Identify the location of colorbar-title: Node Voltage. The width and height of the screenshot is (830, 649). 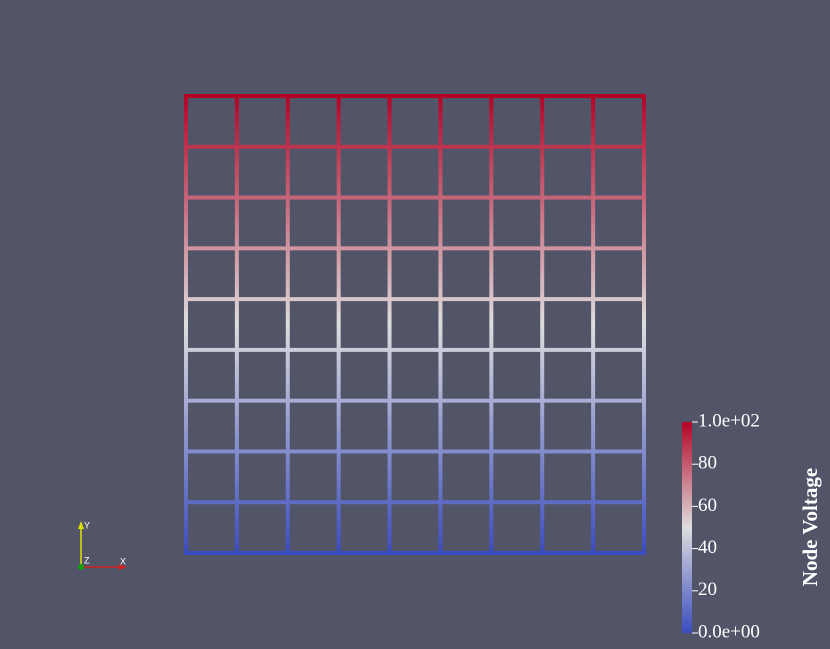
(810, 527).